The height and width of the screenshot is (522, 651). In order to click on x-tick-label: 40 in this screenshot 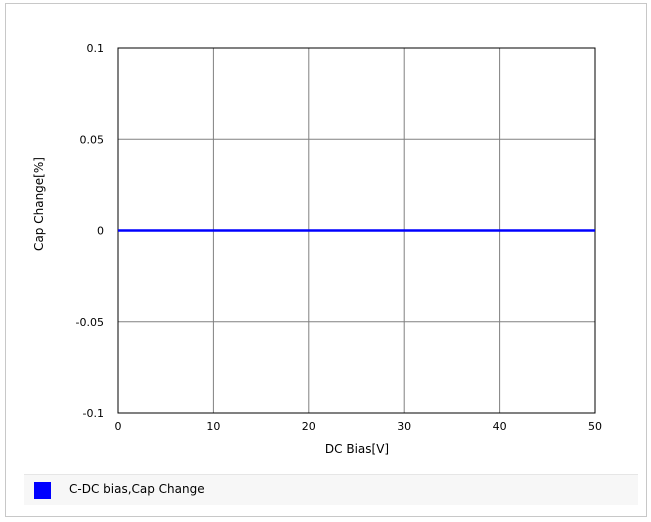, I will do `click(500, 426)`.